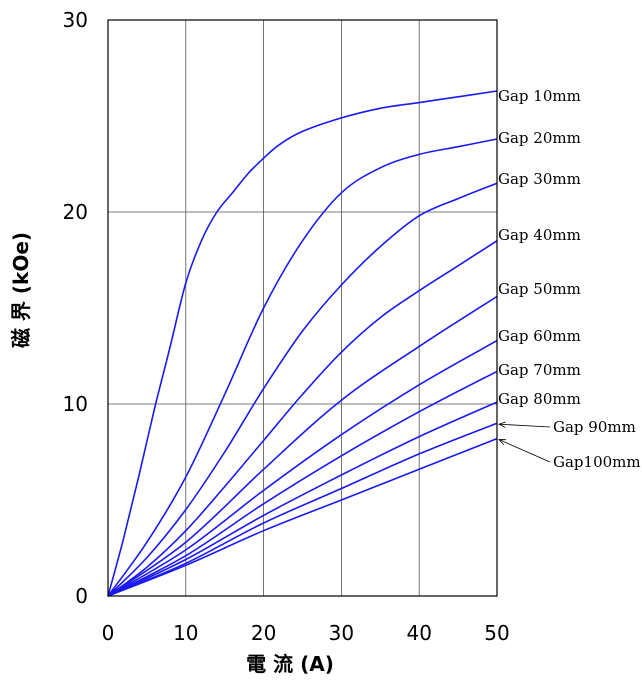 This screenshot has width=642, height=683. What do you see at coordinates (341, 633) in the screenshot?
I see `x-tick-label: 30` at bounding box center [341, 633].